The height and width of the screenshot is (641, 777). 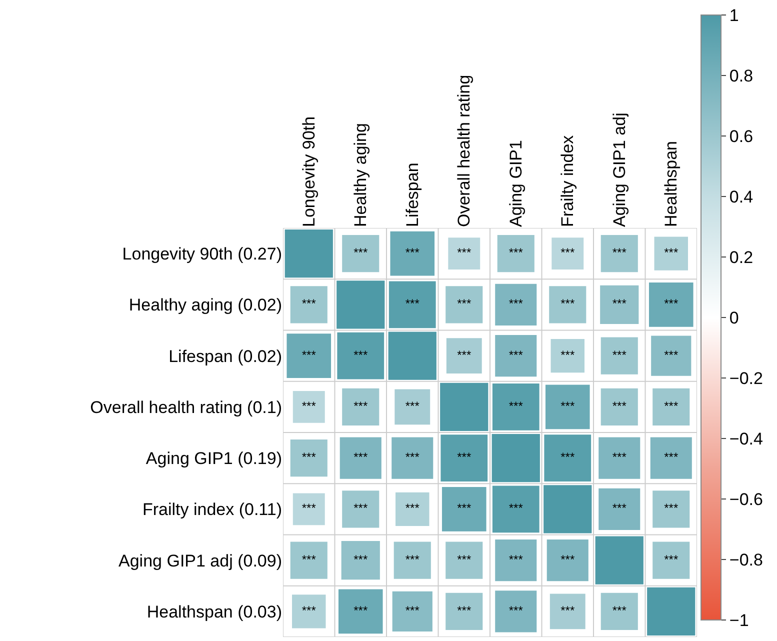 What do you see at coordinates (739, 620) in the screenshot?
I see `color-bar-label: −1` at bounding box center [739, 620].